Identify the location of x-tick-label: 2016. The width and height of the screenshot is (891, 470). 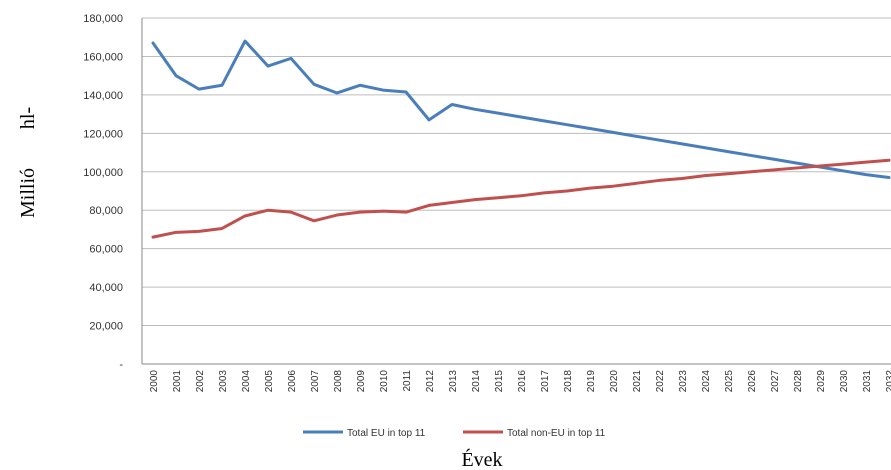
(522, 381).